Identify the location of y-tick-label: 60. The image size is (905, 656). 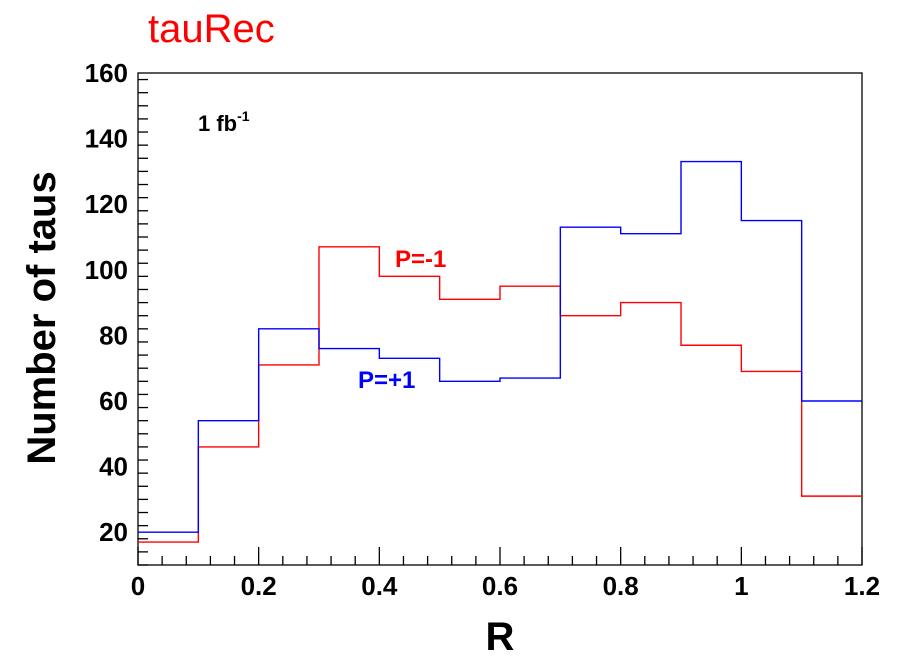
(113, 401).